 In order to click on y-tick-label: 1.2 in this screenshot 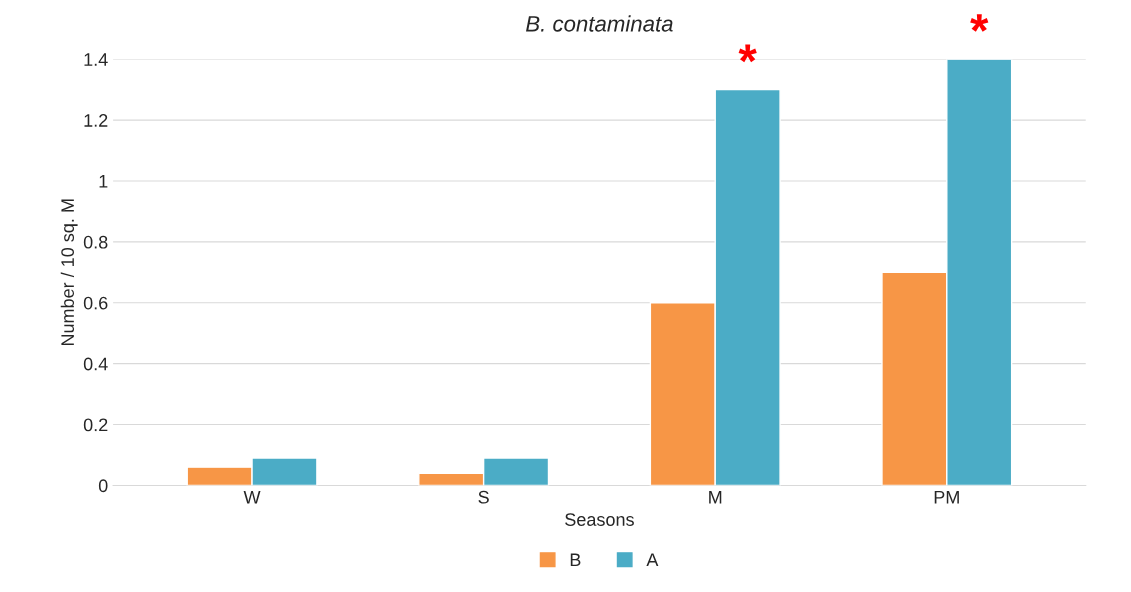, I will do `click(96, 120)`.